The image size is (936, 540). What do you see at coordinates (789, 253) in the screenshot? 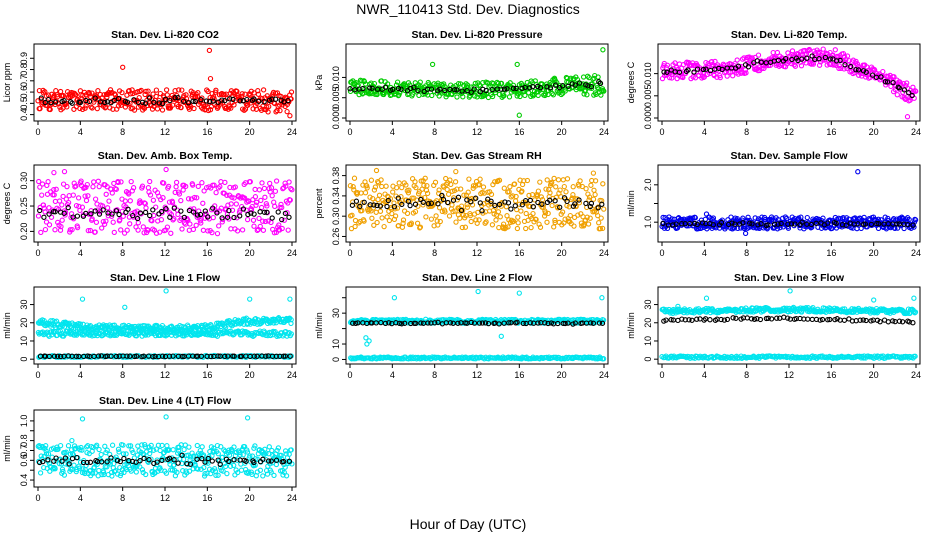
I see `x-tick-label: 12` at bounding box center [789, 253].